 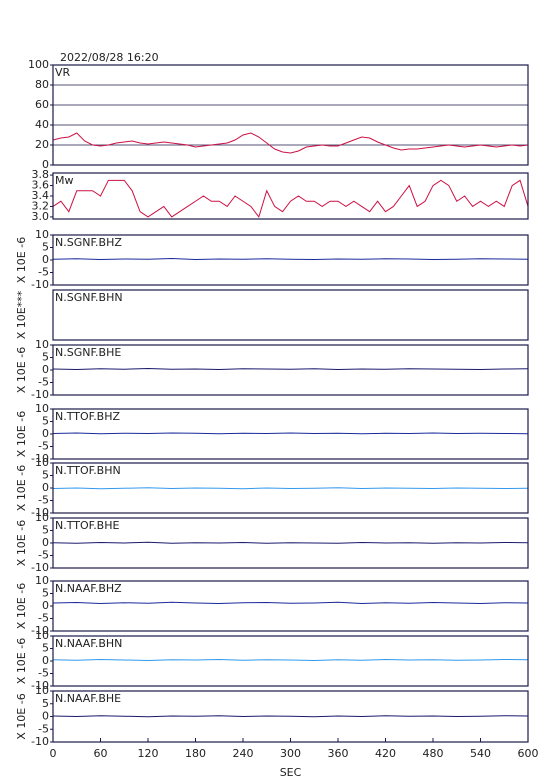 I want to click on y-axis-label: X 10E***, so click(x=21, y=314).